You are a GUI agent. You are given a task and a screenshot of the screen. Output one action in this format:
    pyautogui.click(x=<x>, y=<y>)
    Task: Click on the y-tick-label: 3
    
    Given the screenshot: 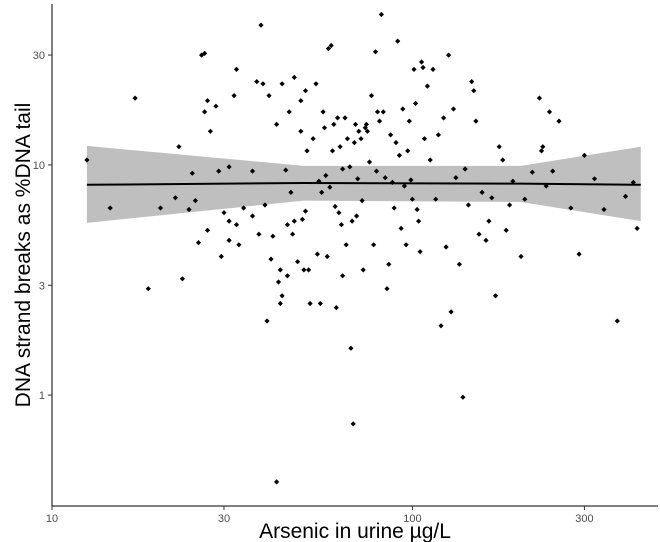 What is the action you would take?
    pyautogui.click(x=42, y=286)
    